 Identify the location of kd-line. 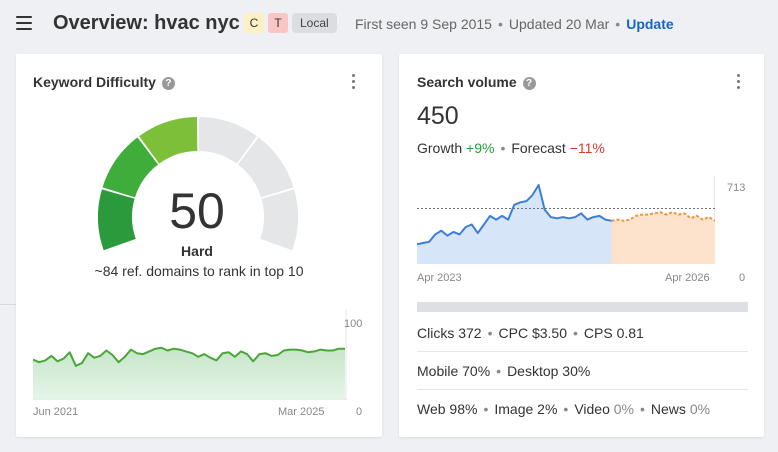
(189, 356).